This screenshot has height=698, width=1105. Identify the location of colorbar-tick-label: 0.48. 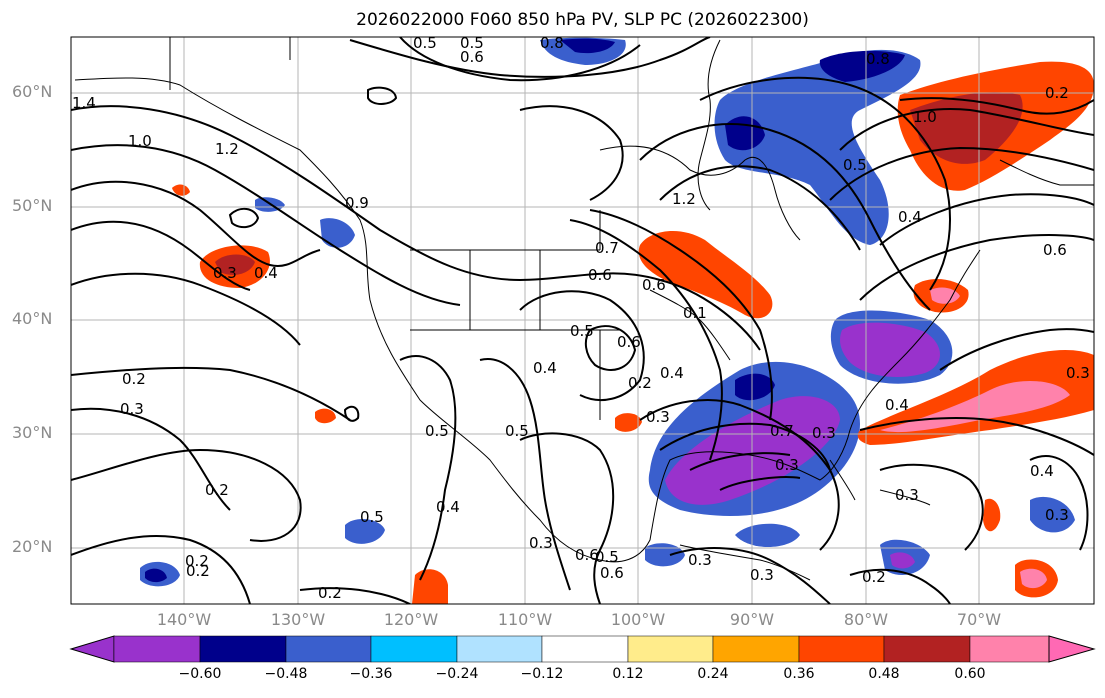
(884, 674).